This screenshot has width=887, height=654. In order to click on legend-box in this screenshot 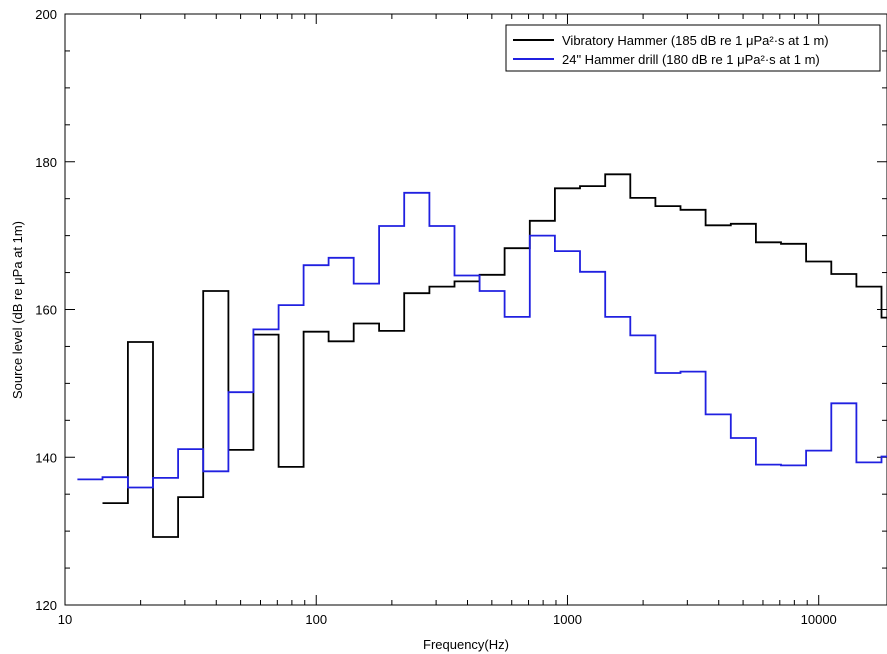, I will do `click(693, 48)`.